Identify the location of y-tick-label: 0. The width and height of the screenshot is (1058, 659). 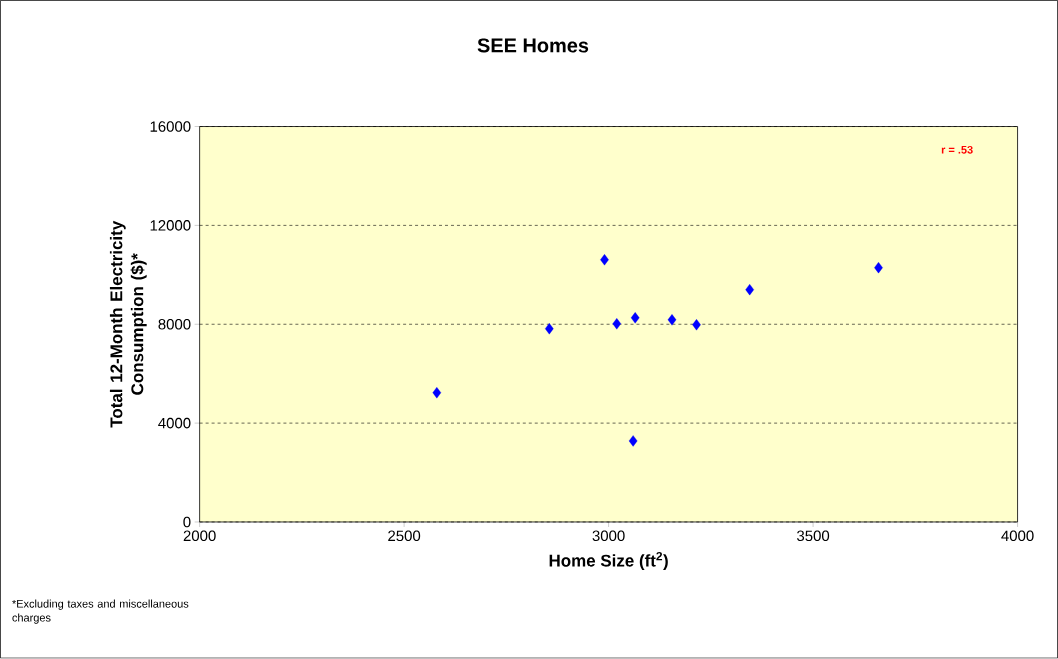
(187, 522).